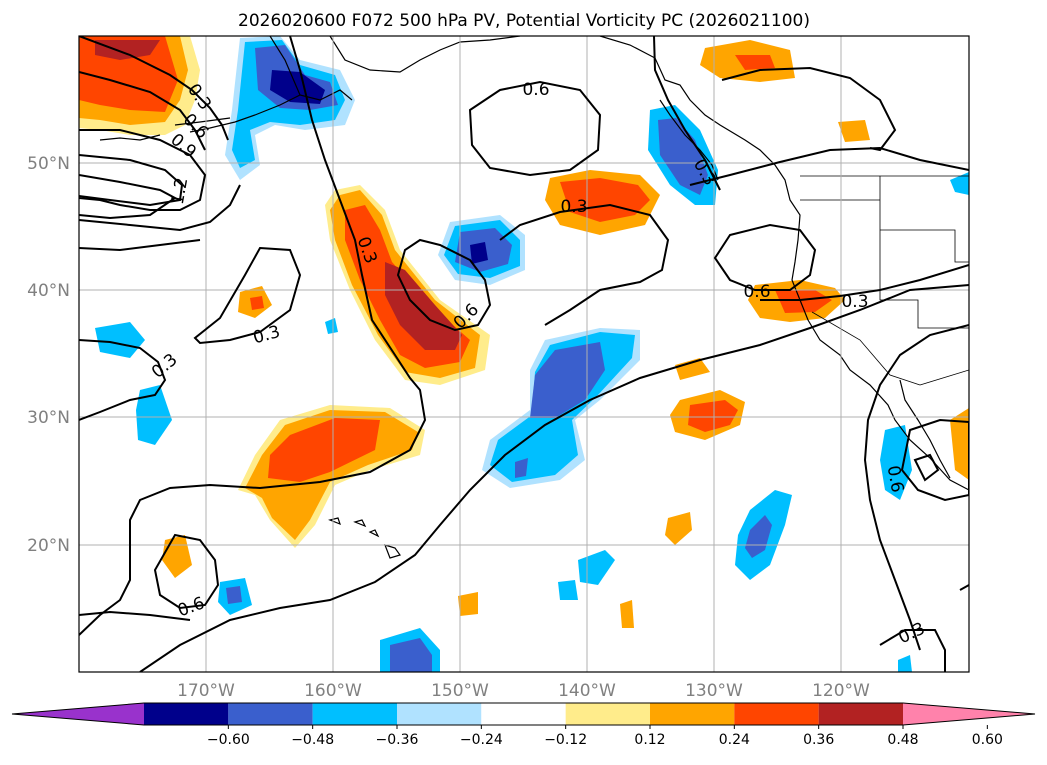 The width and height of the screenshot is (1047, 765). What do you see at coordinates (206, 691) in the screenshot?
I see `lon-label: 170°W` at bounding box center [206, 691].